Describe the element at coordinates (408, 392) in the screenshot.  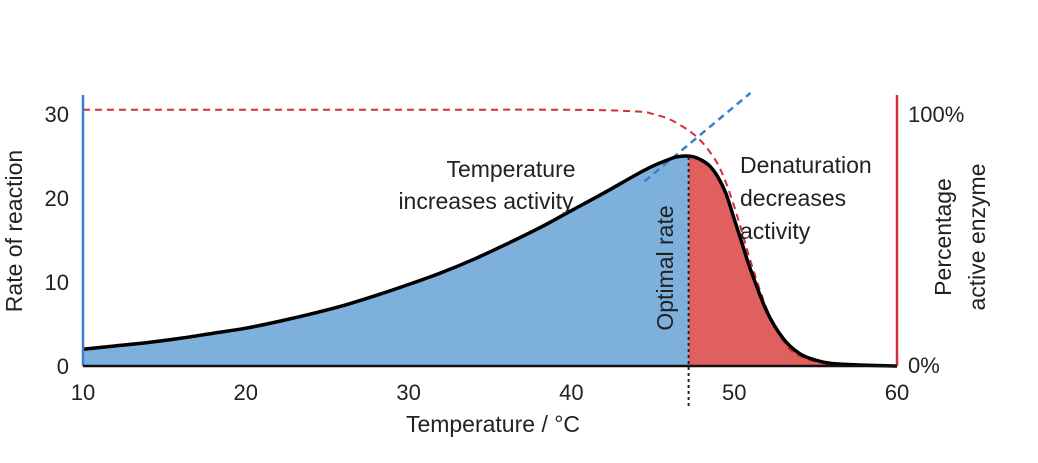
I see `x-tick-label-30: 30` at that location.